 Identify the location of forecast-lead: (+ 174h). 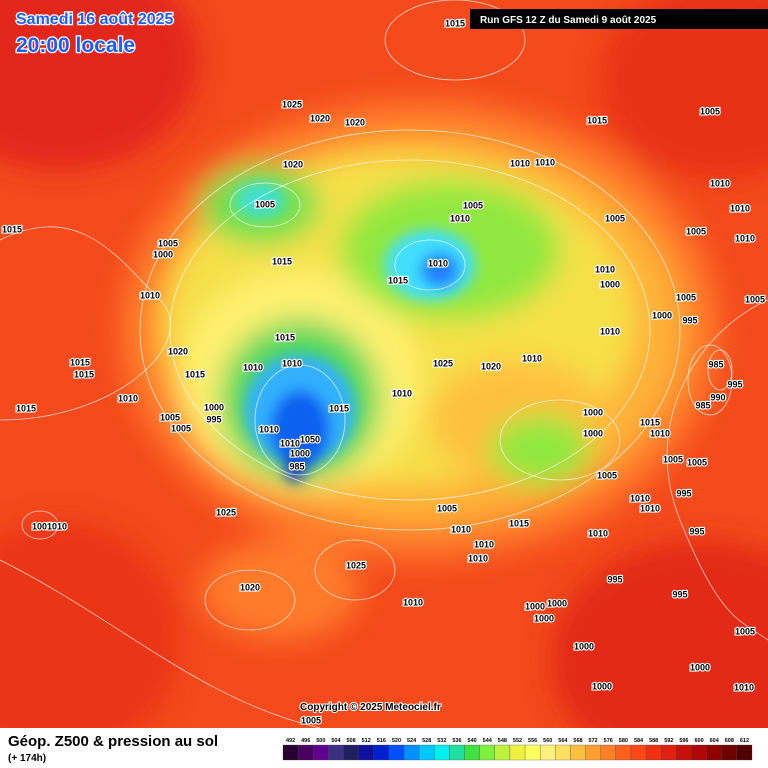
(27, 758).